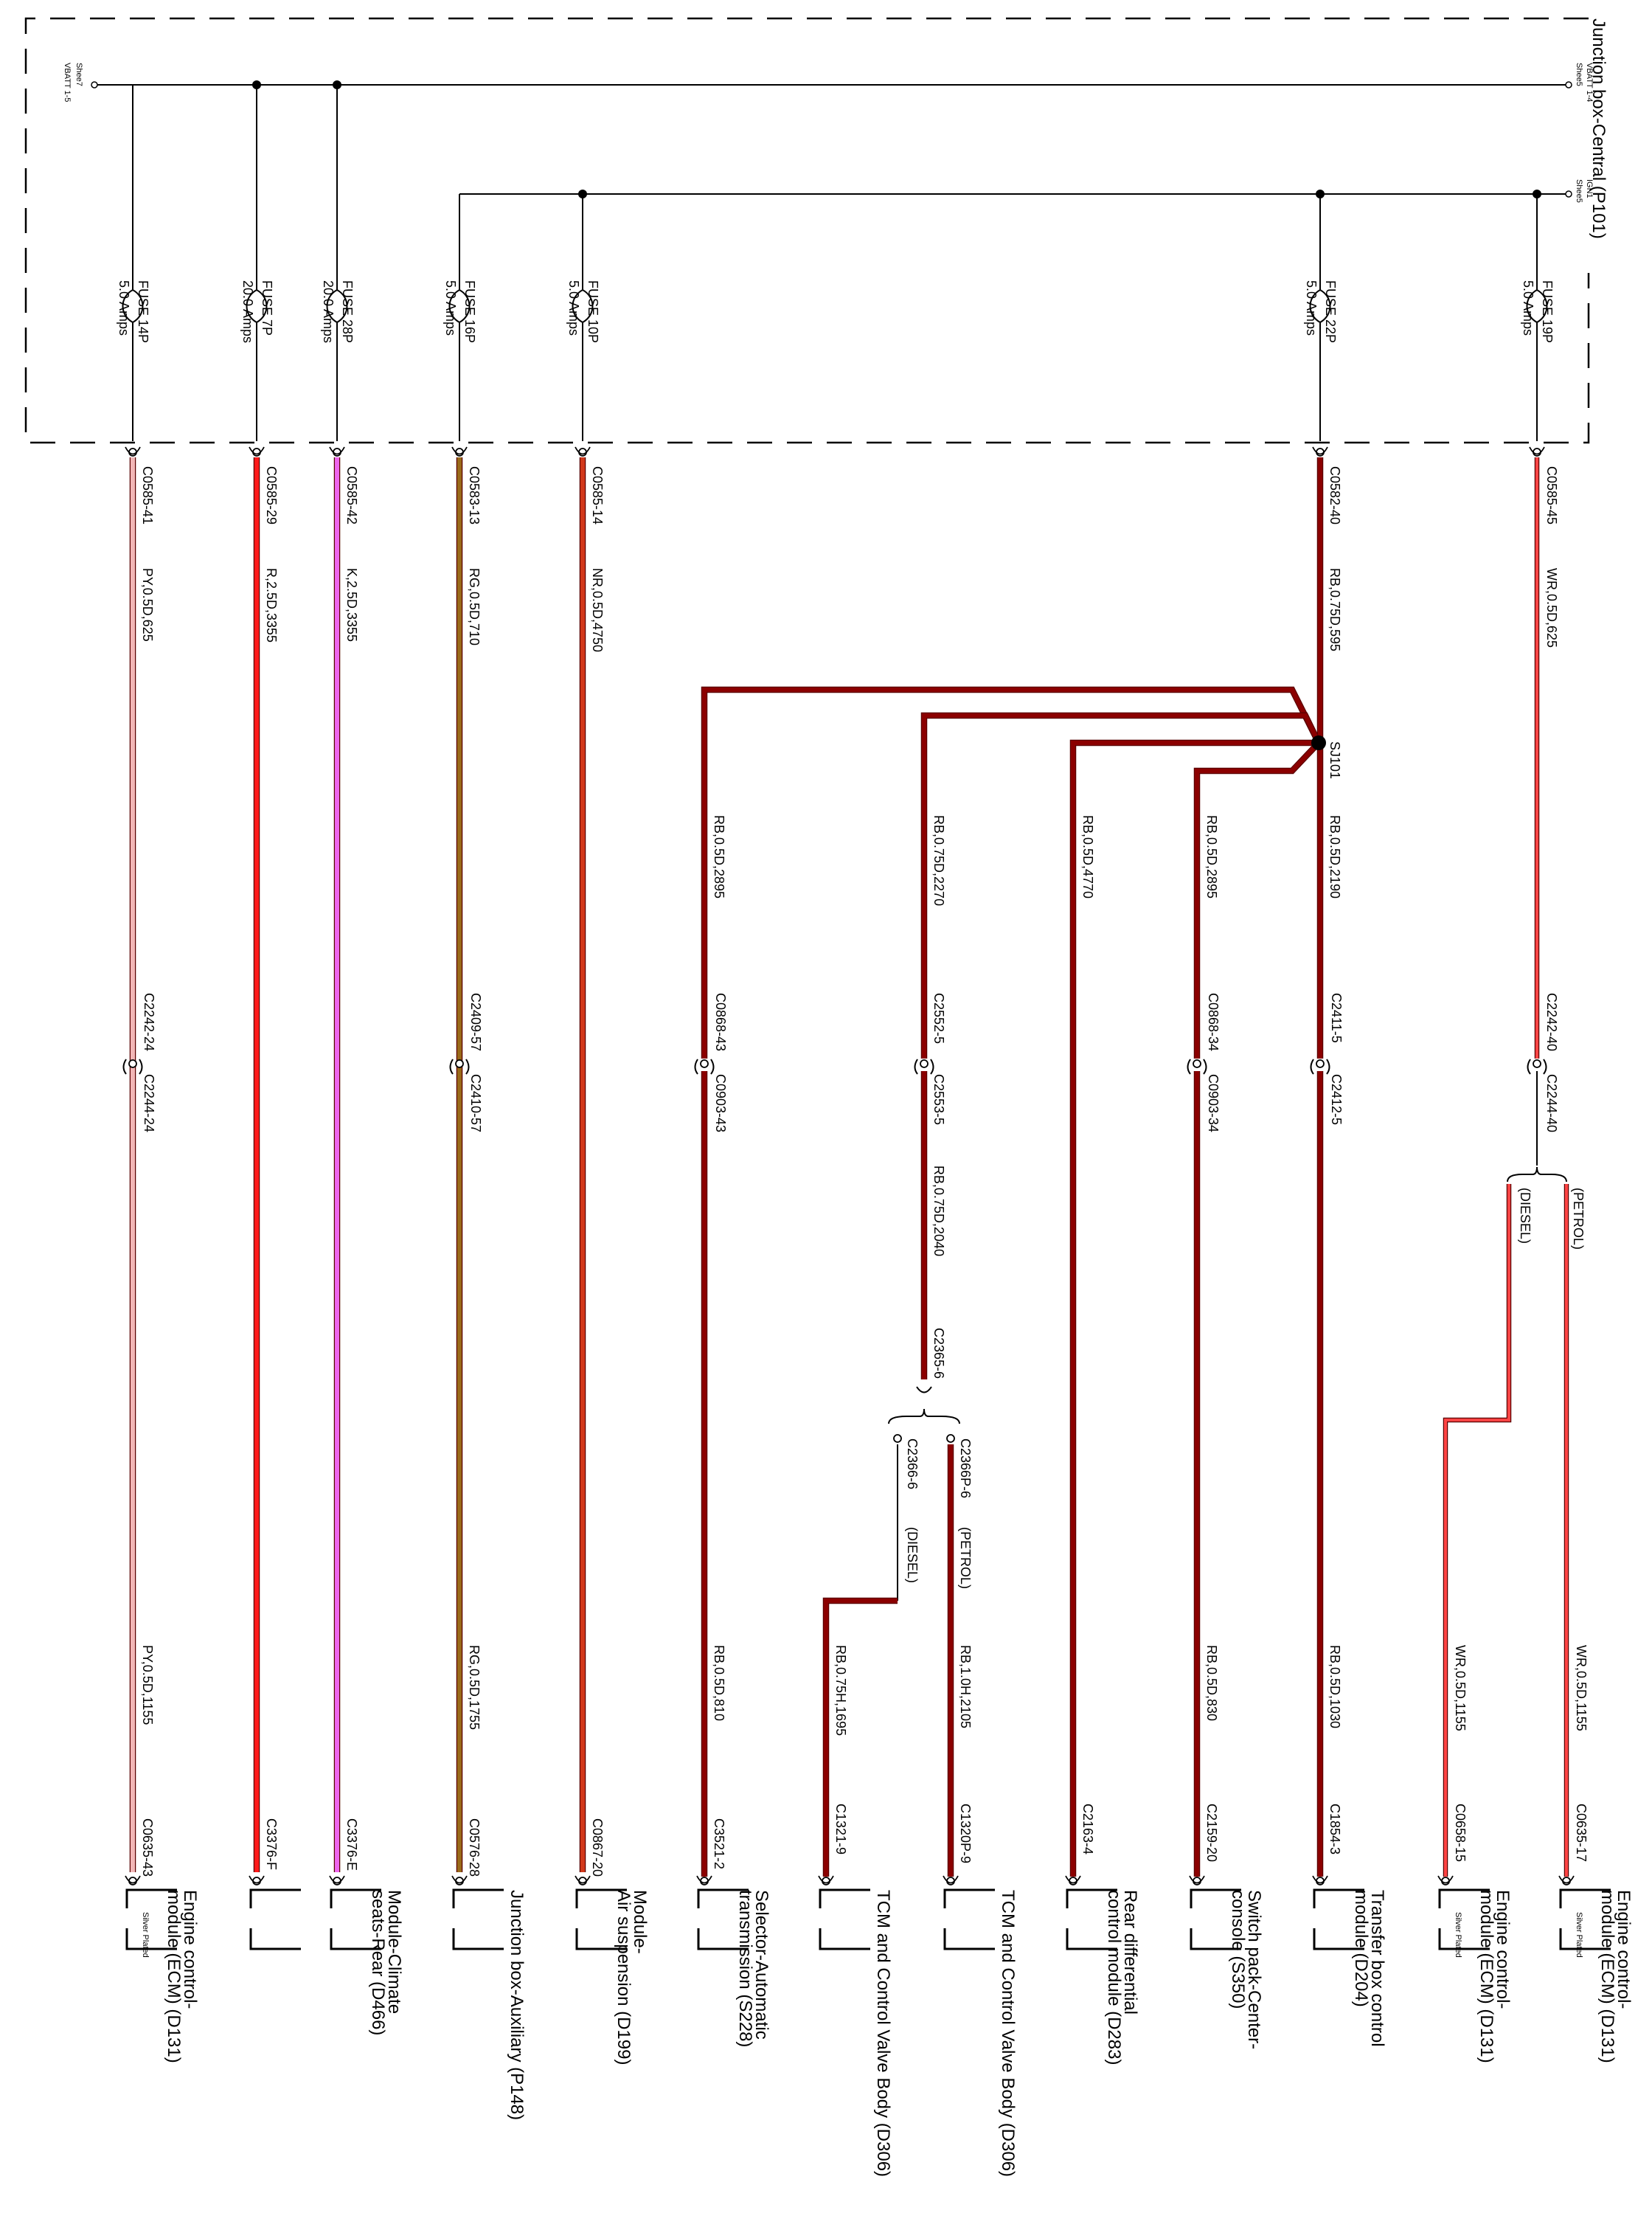 The image size is (1652, 2213). Describe the element at coordinates (1445, 1881) in the screenshot. I see `c11-diesel-end-connector` at that location.